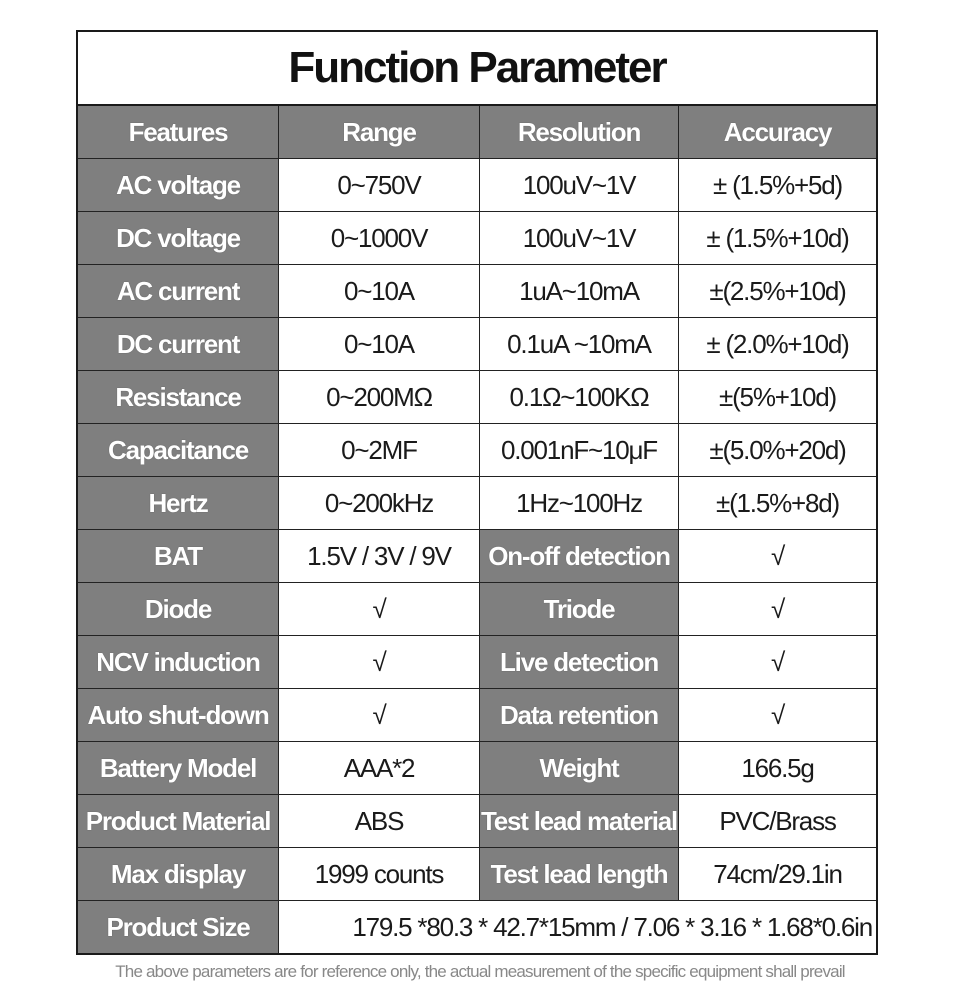  I want to click on label-cell: Resistance, so click(178, 397).